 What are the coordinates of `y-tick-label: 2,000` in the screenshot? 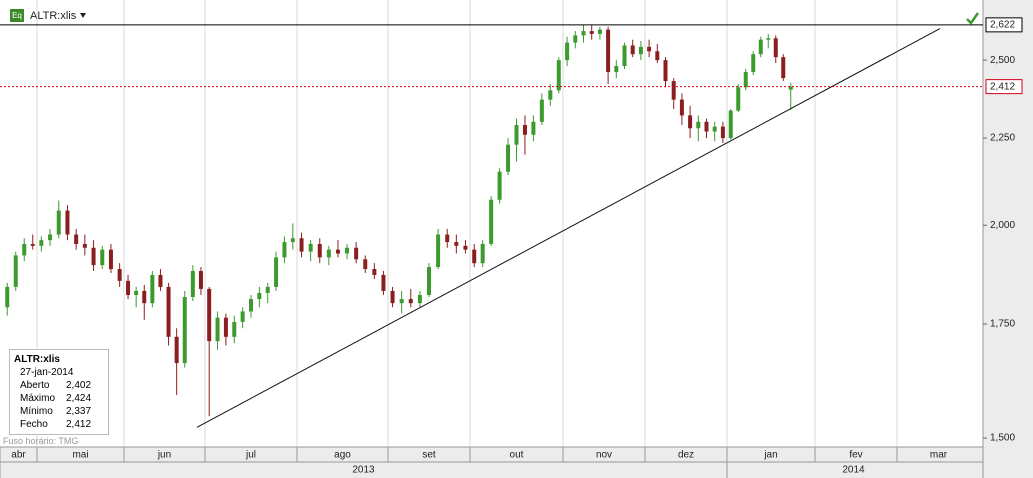 It's located at (1002, 225).